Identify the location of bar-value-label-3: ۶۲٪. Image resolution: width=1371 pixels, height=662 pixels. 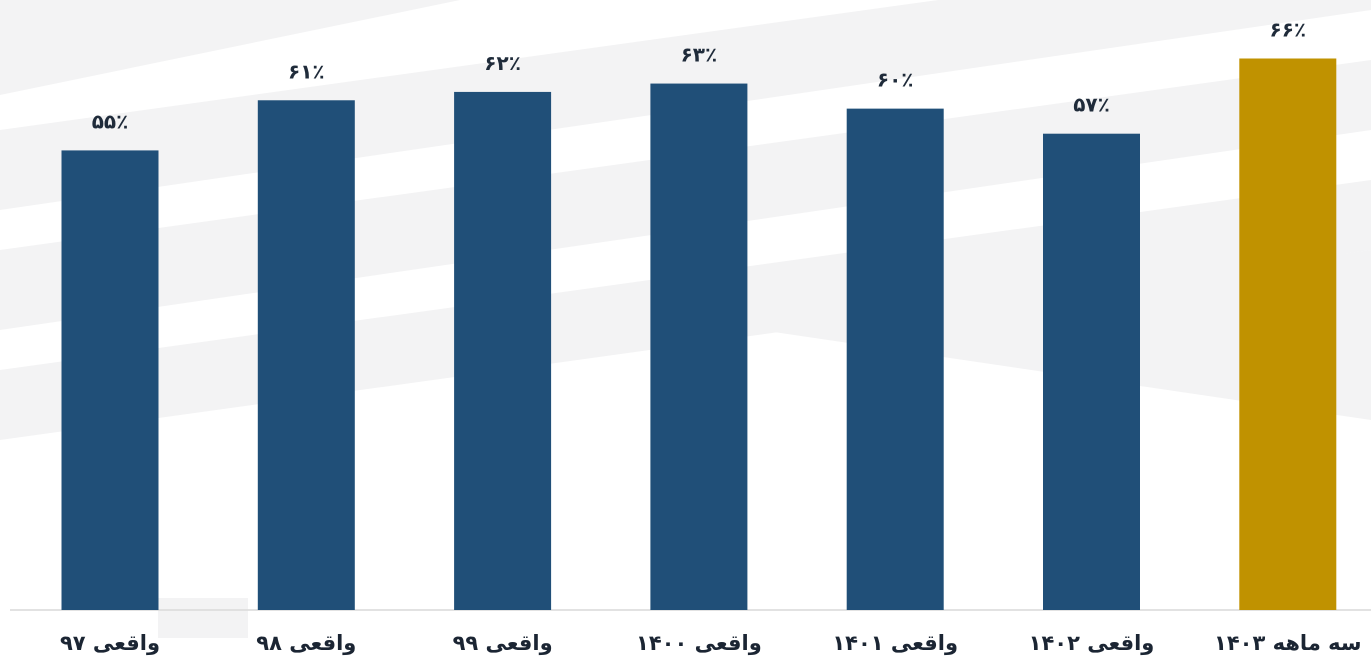
(502, 63).